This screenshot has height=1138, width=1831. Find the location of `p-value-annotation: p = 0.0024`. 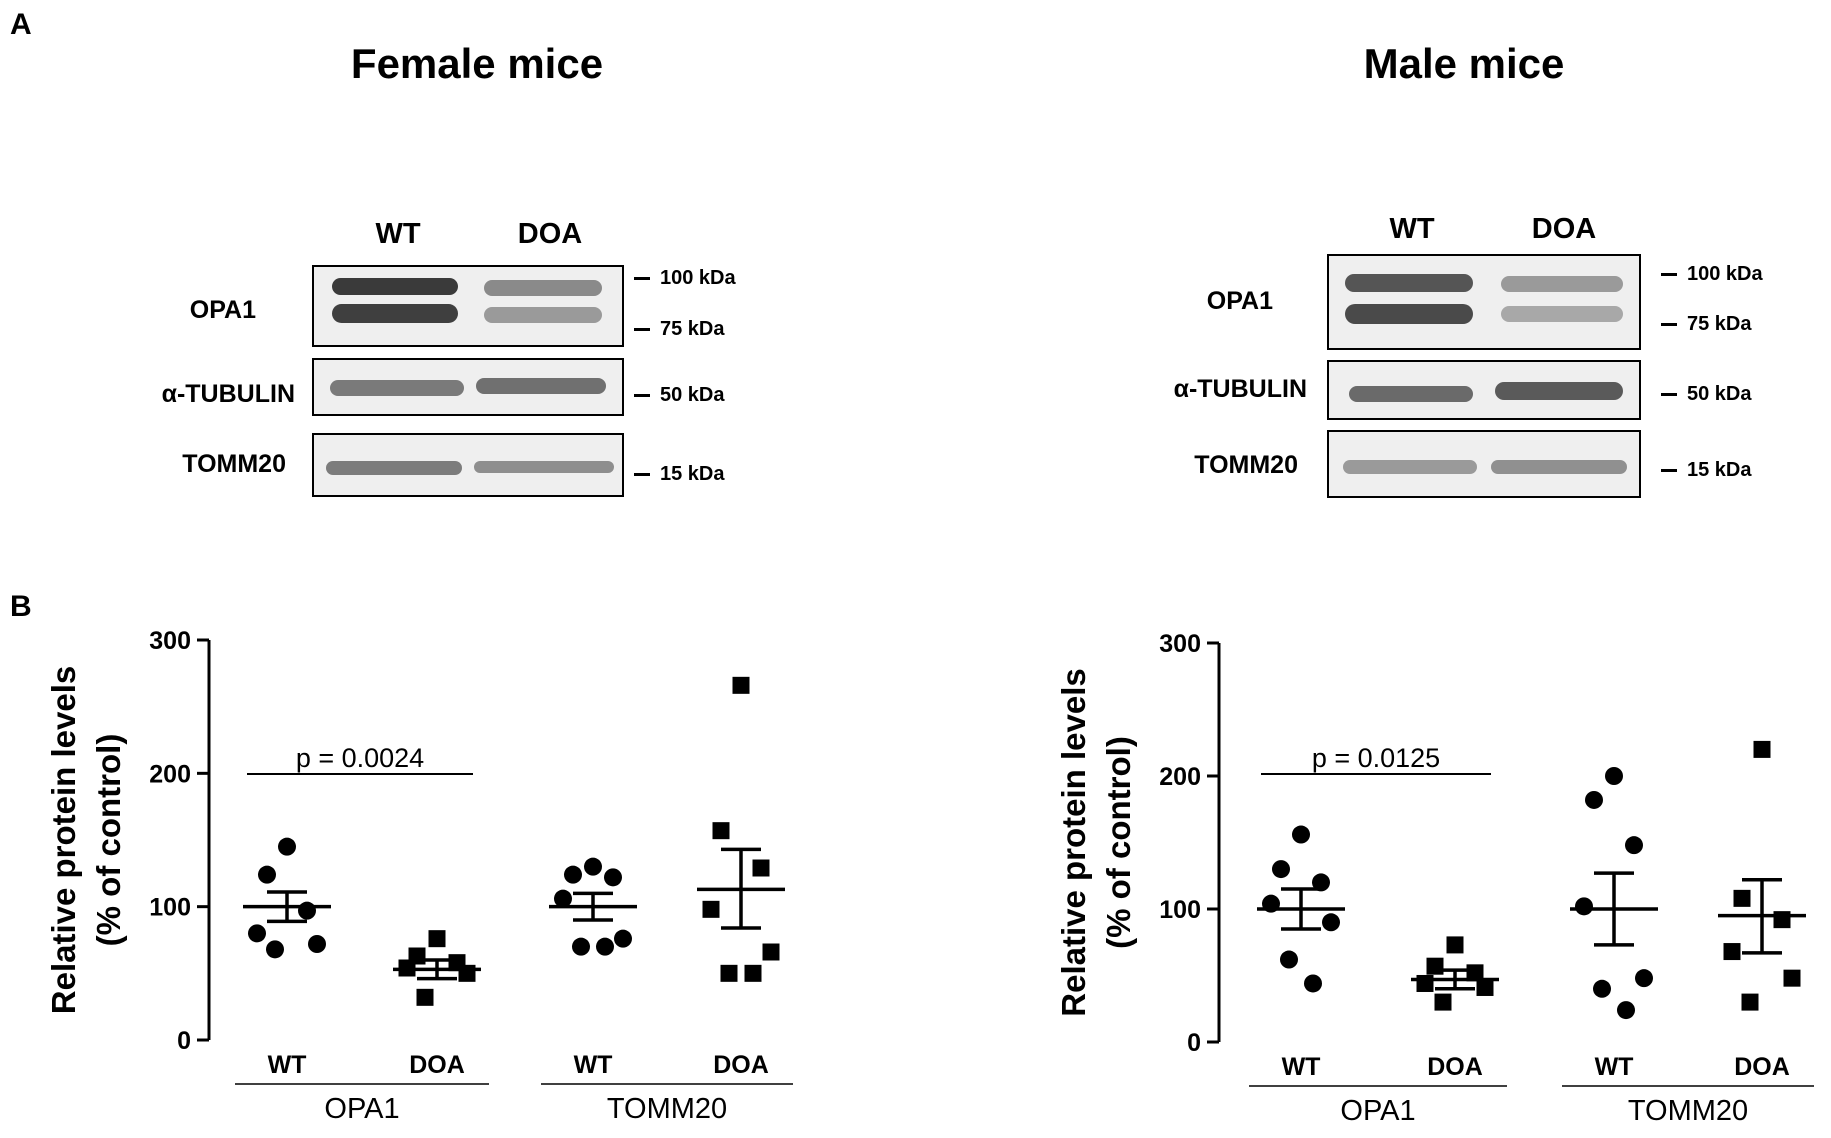

p-value-annotation: p = 0.0024 is located at coordinates (360, 758).